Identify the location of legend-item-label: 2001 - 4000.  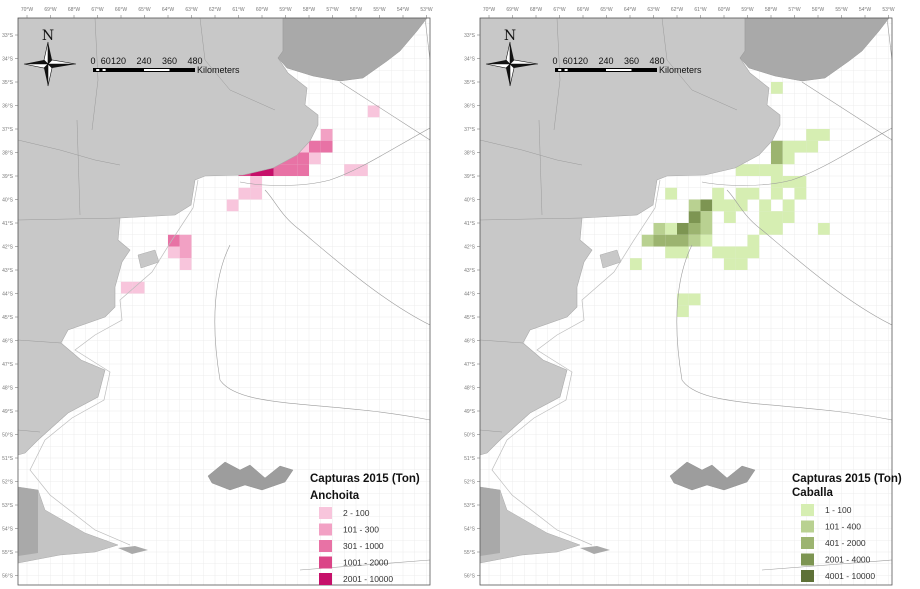
(848, 560).